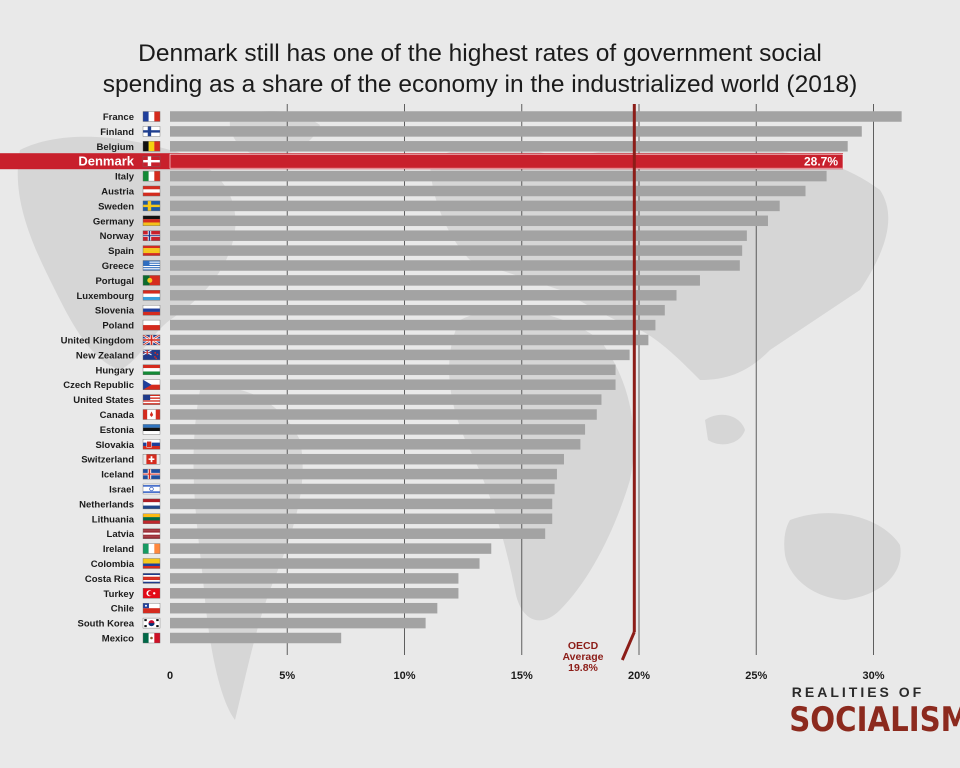 The image size is (960, 768). Describe the element at coordinates (151, 377) in the screenshot. I see `flag-icons` at that location.